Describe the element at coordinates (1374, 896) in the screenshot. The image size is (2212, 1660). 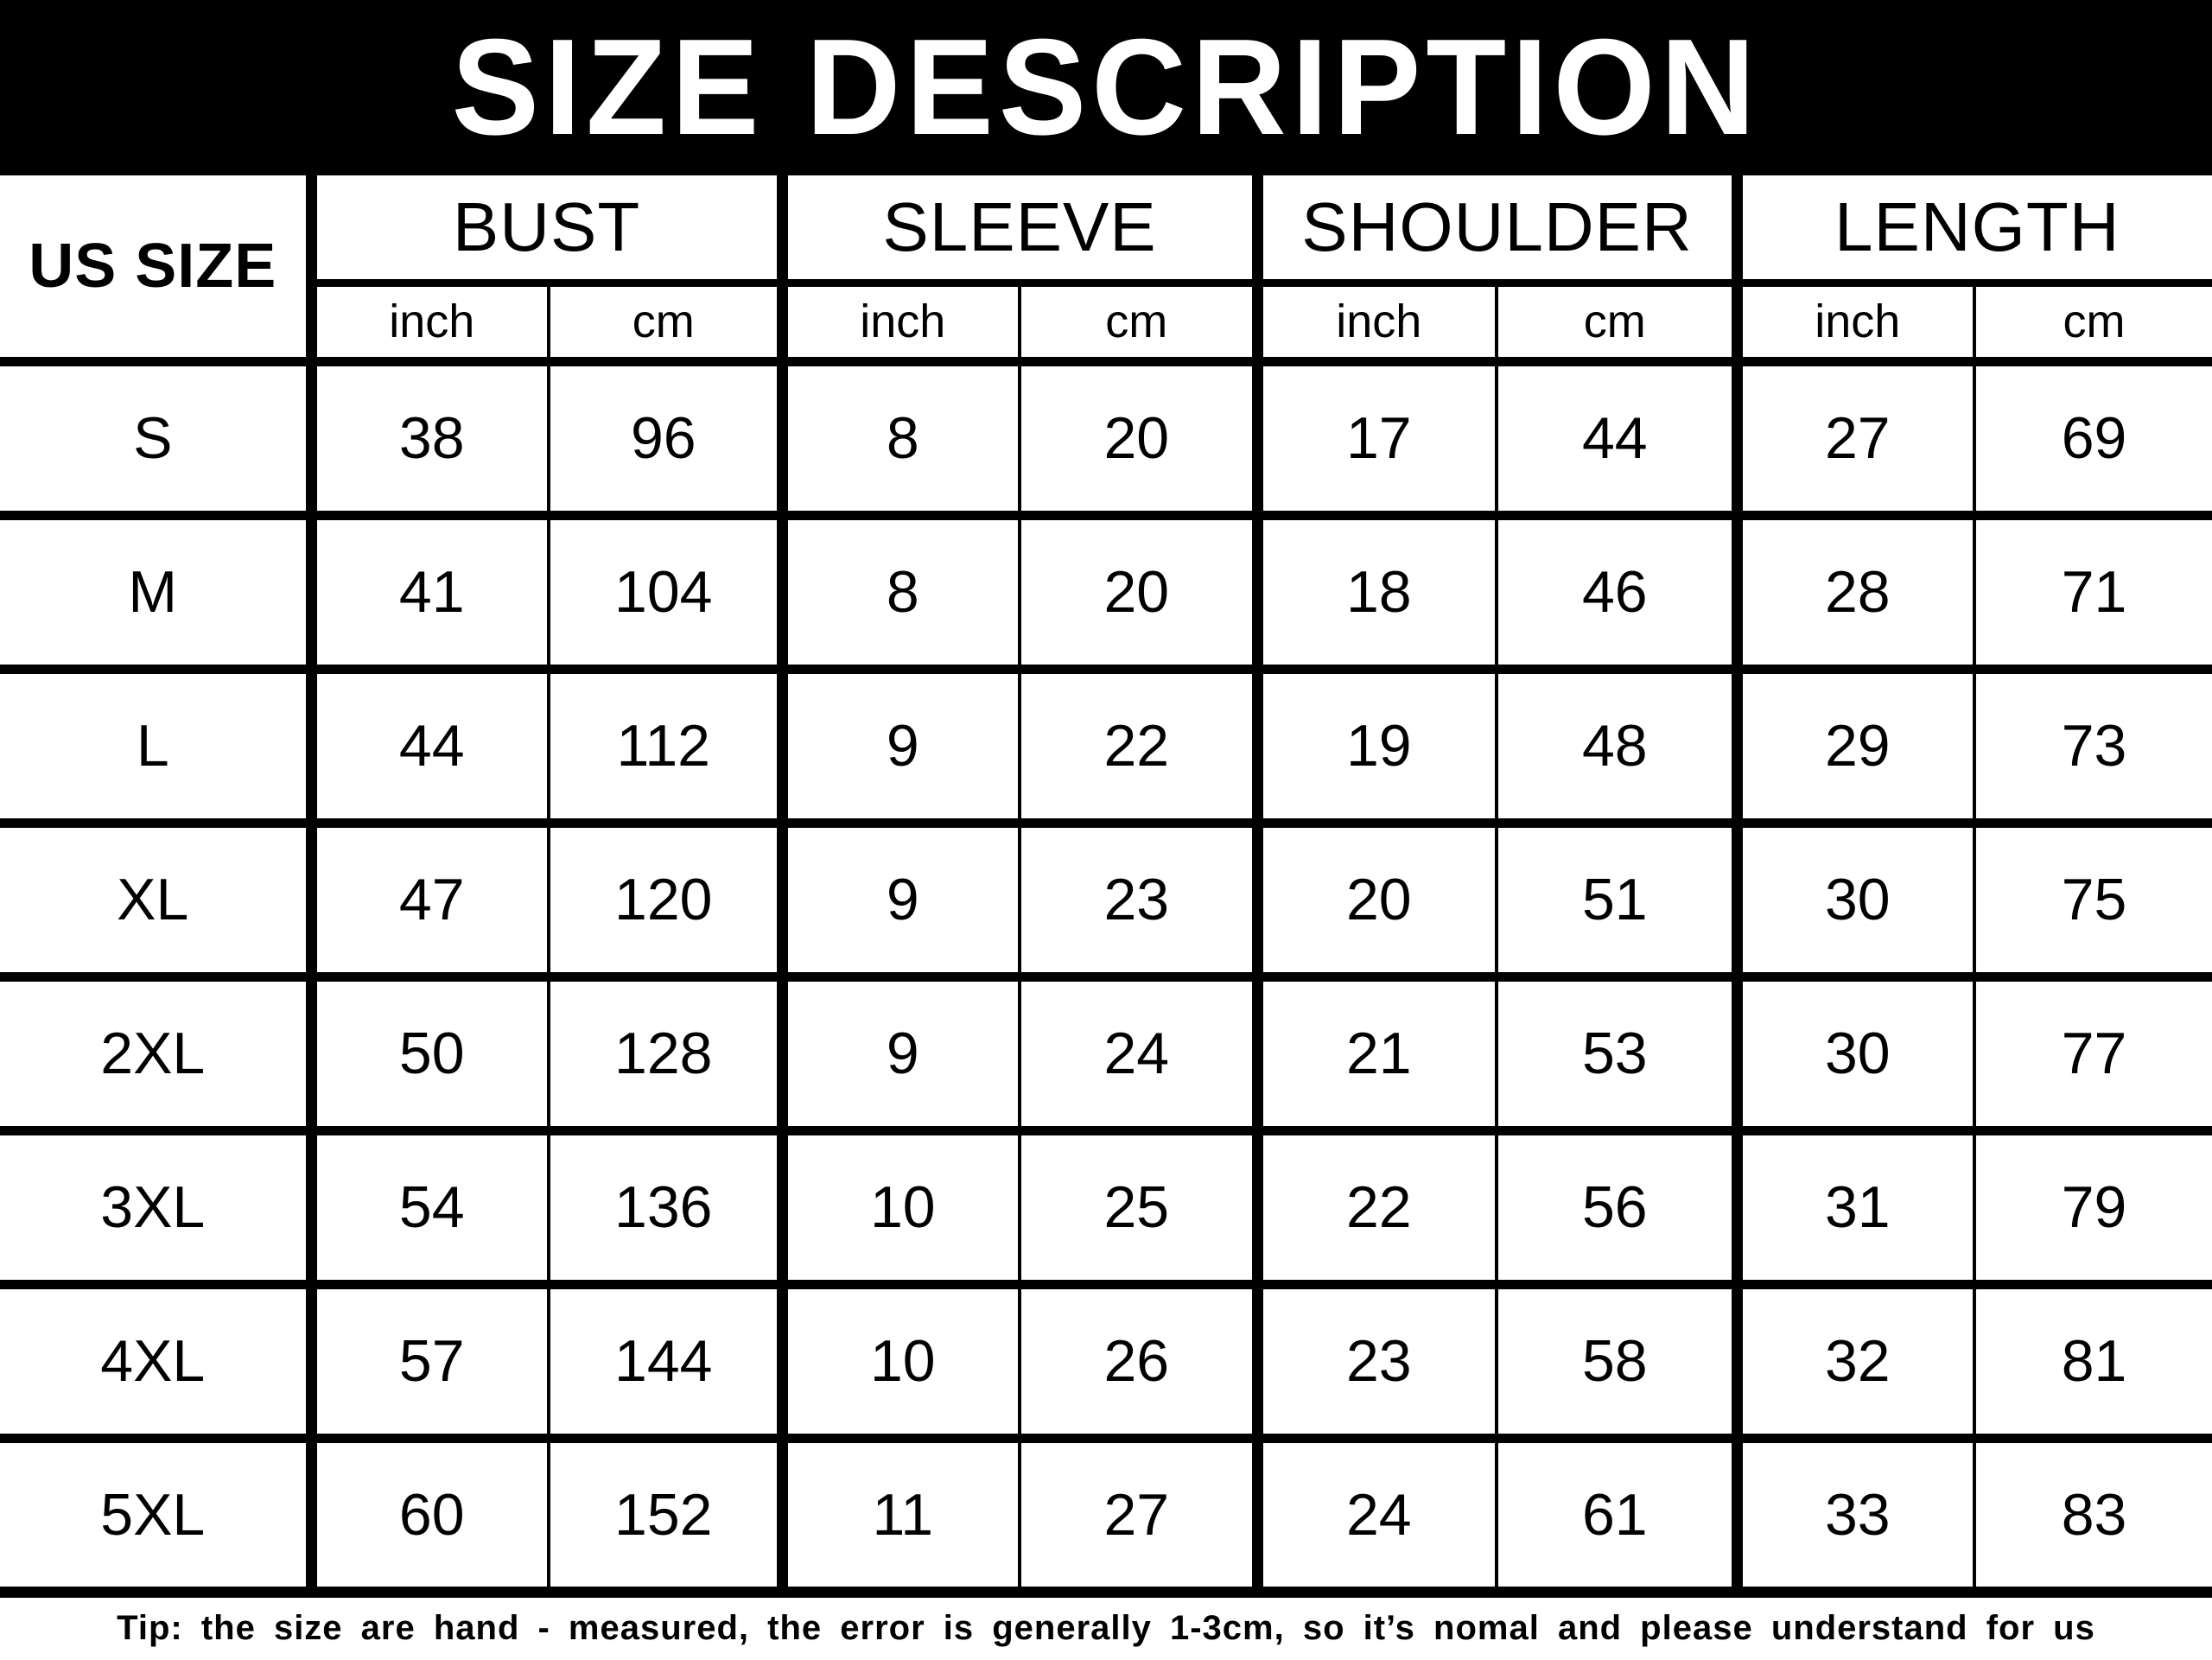
I see `cell-shoulder-inch: 20` at that location.